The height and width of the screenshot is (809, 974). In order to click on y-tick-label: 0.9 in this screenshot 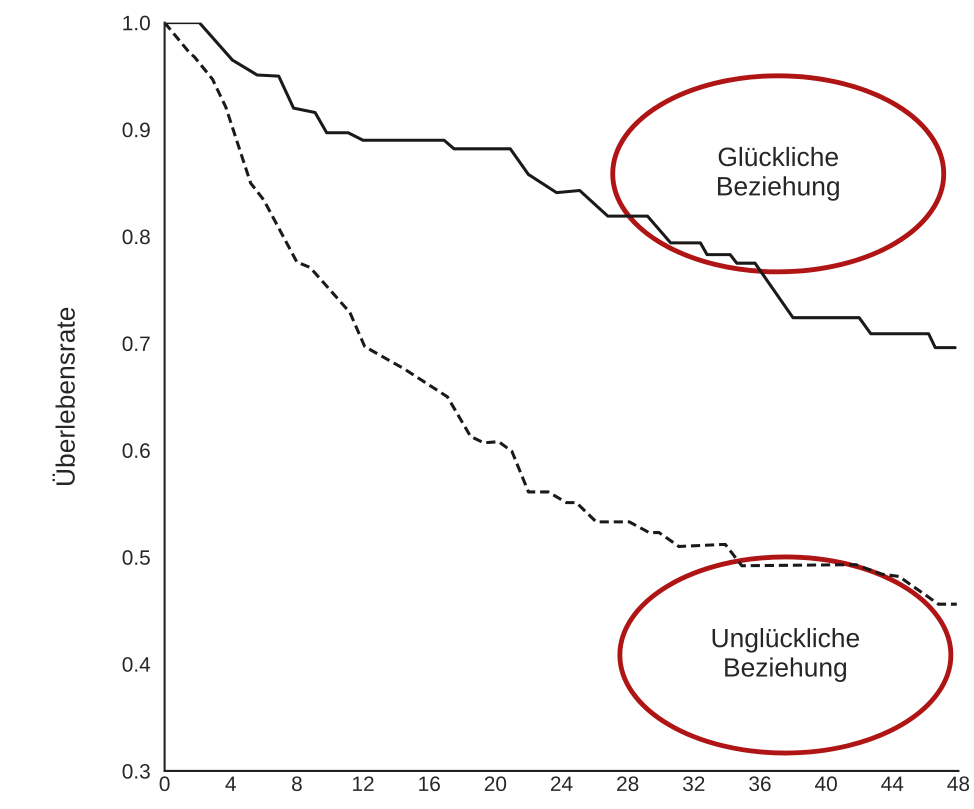, I will do `click(136, 130)`.